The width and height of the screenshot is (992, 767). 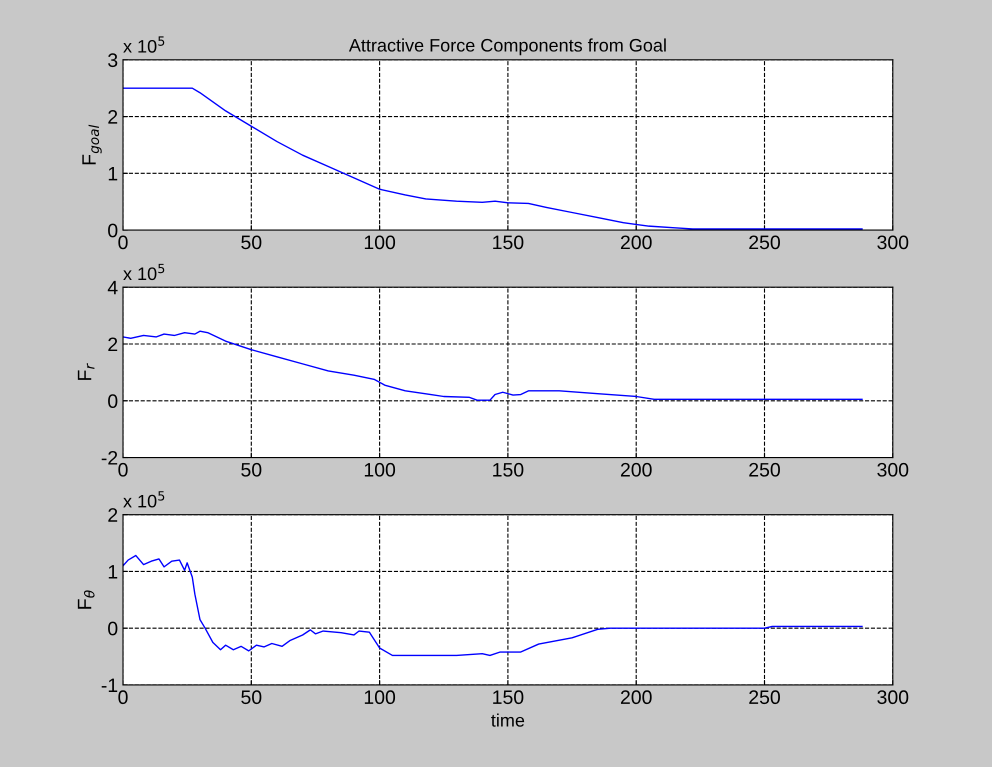 What do you see at coordinates (110, 685) in the screenshot?
I see `y-tick-label: -1` at bounding box center [110, 685].